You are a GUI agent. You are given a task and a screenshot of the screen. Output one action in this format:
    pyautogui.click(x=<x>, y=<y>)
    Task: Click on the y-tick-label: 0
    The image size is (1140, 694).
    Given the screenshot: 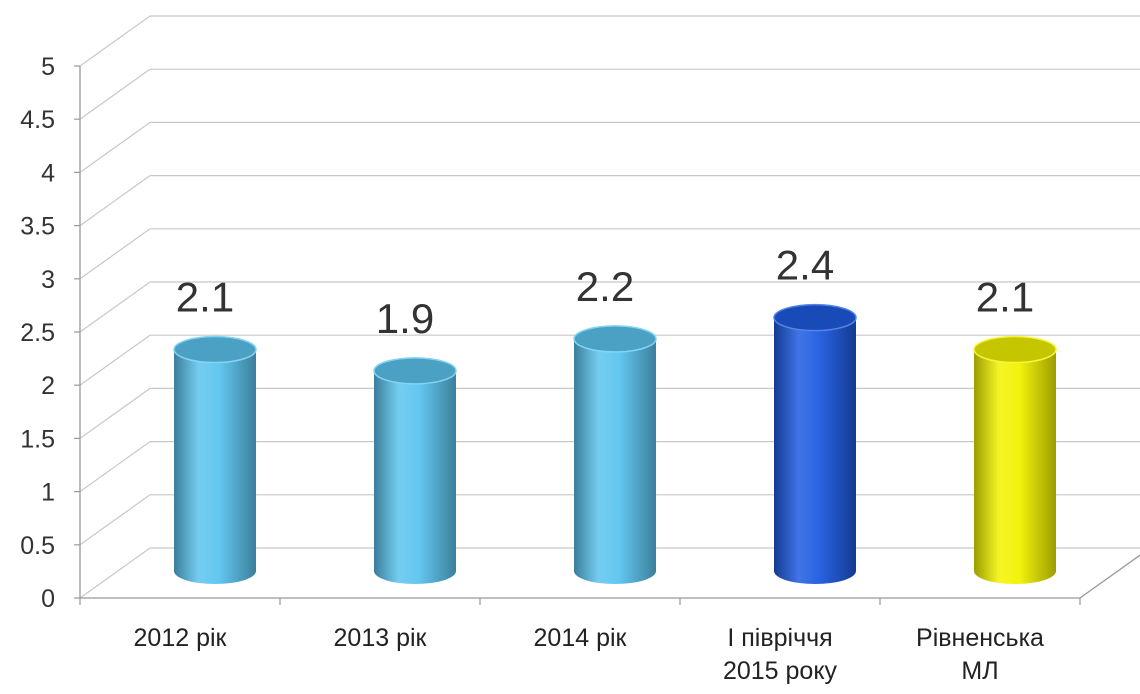 What is the action you would take?
    pyautogui.click(x=48, y=599)
    